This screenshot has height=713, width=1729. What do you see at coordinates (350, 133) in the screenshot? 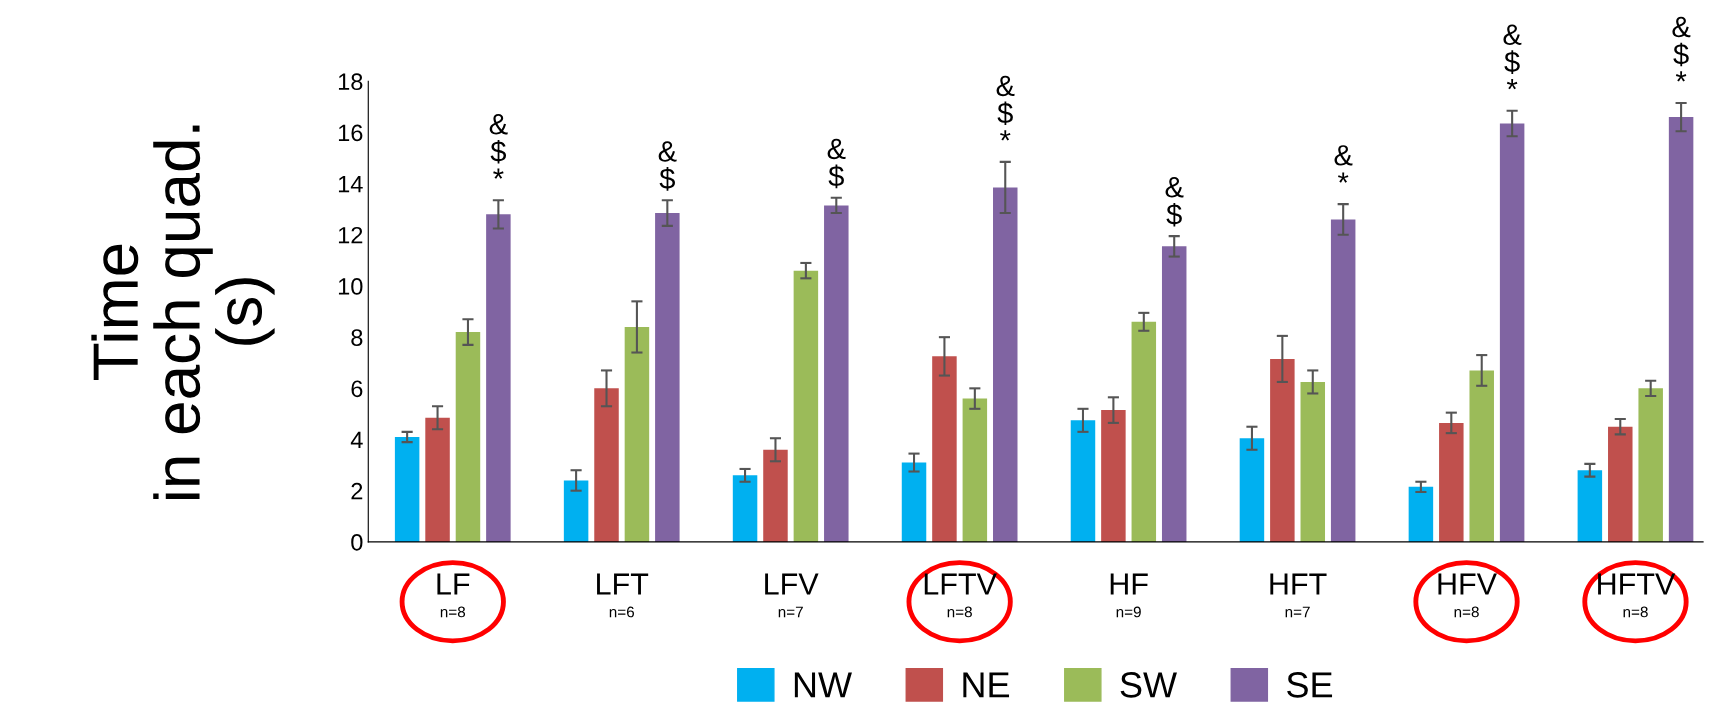
I see `y-tick-label: 16` at bounding box center [350, 133].